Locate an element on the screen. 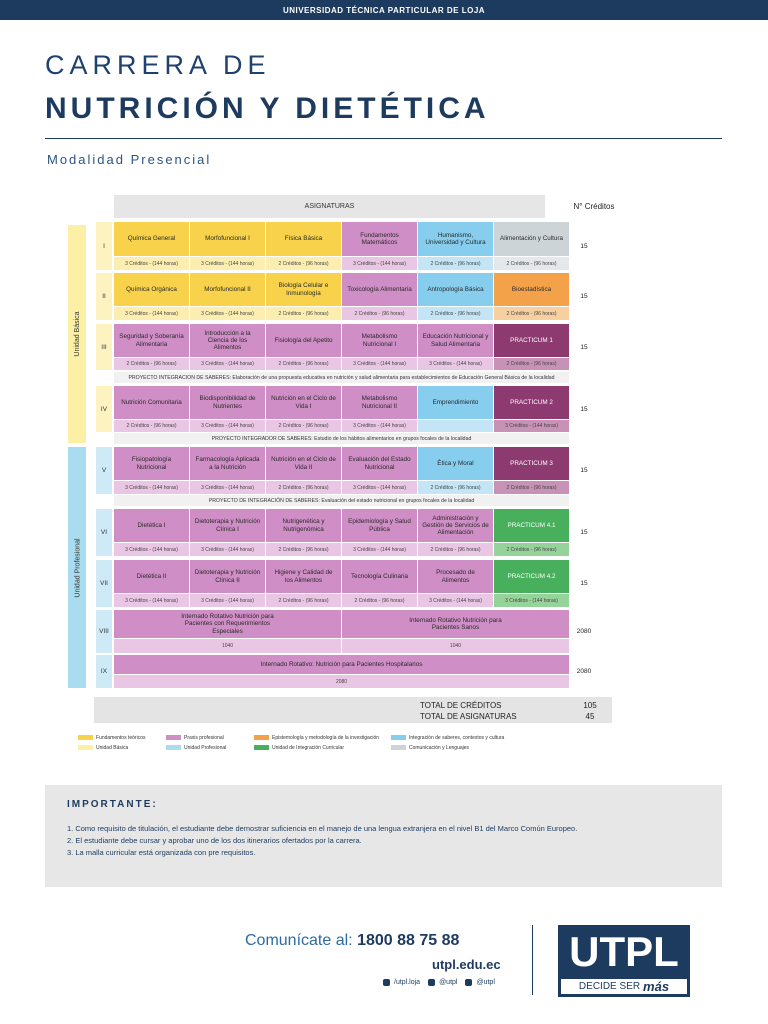 The width and height of the screenshot is (768, 1024). unit-label: Unidad Básica is located at coordinates (77, 334).